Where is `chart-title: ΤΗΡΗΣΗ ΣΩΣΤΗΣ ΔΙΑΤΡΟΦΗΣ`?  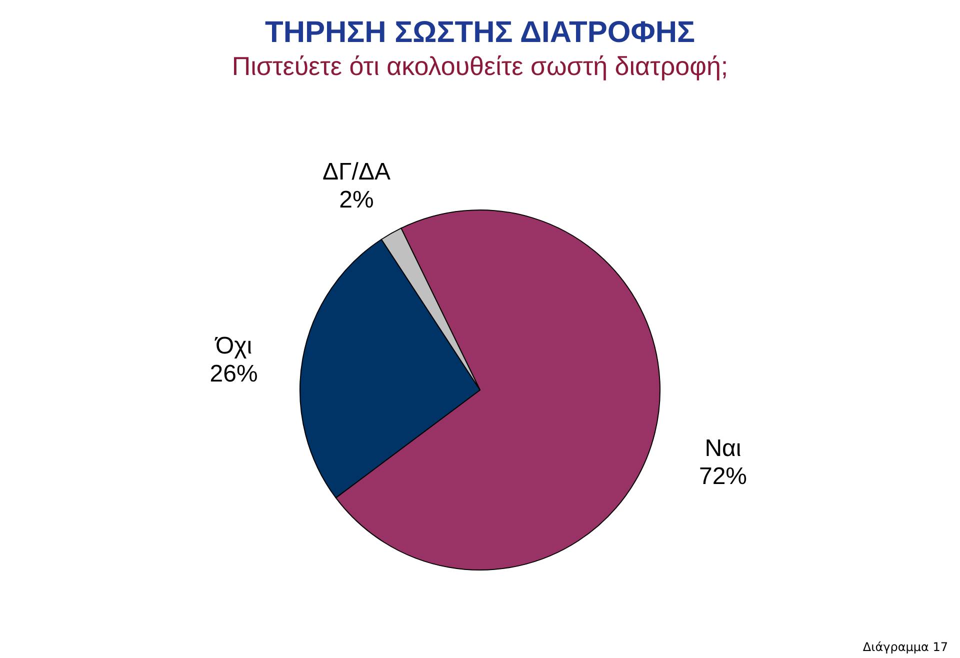 chart-title: ΤΗΡΗΣΗ ΣΩΣΤΗΣ ΔΙΑΤΡΟΦΗΣ is located at coordinates (480, 32).